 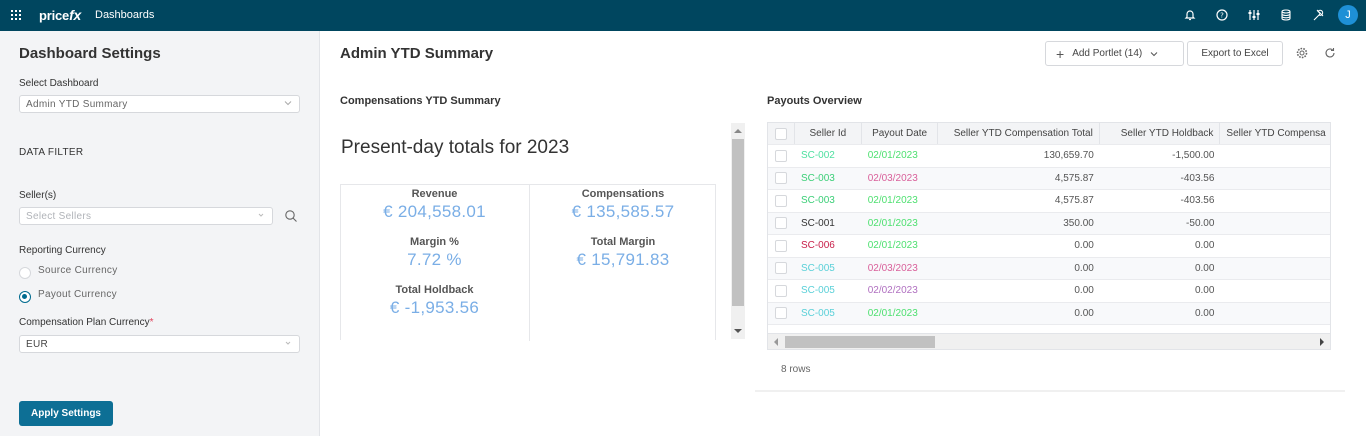 I want to click on select-dashboard-value: Admin YTD Summary, so click(x=77, y=104).